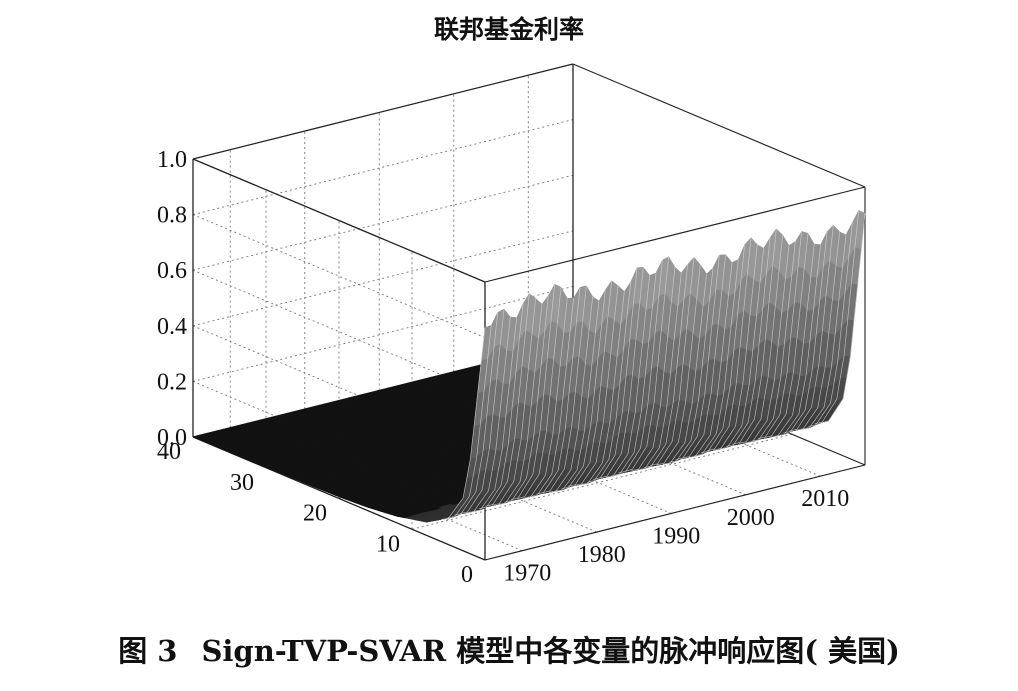 The height and width of the screenshot is (691, 1018). I want to click on y-tick-label: 30, so click(242, 483).